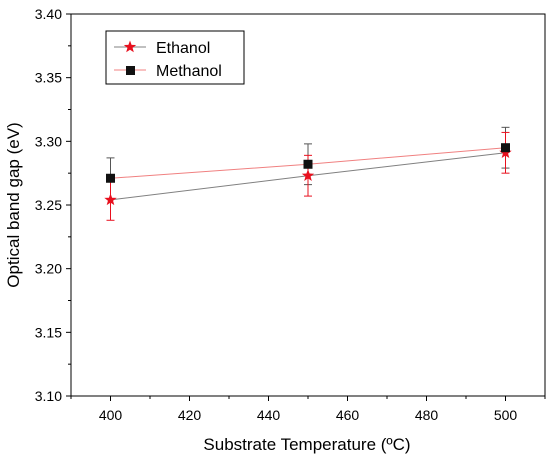  Describe the element at coordinates (13, 204) in the screenshot. I see `y-axis-title: Optical band gap (eV)` at that location.